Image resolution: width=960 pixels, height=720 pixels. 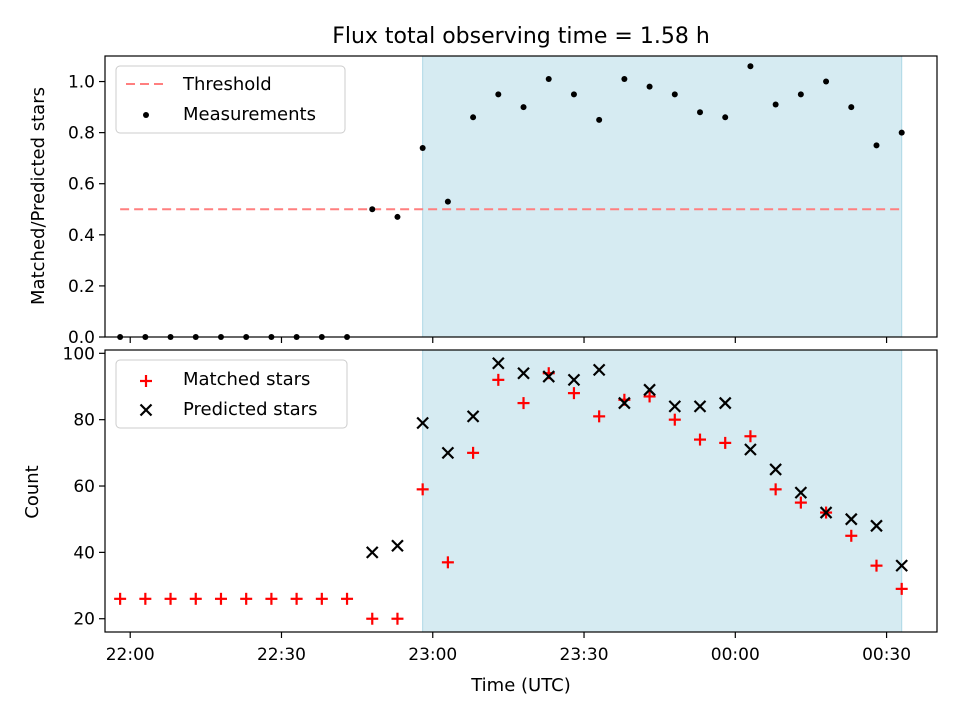 I want to click on x-axis-label: Time (UTC), so click(x=520, y=685).